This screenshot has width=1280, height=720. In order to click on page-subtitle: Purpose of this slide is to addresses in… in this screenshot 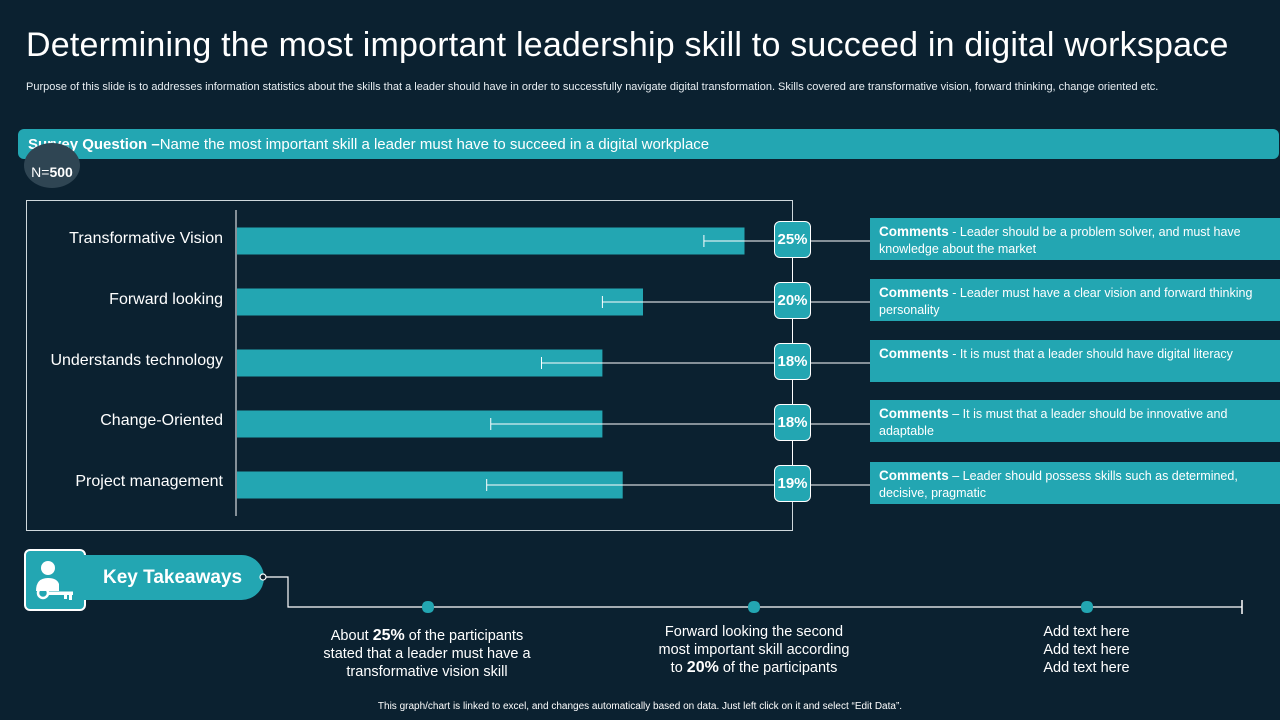, I will do `click(592, 87)`.